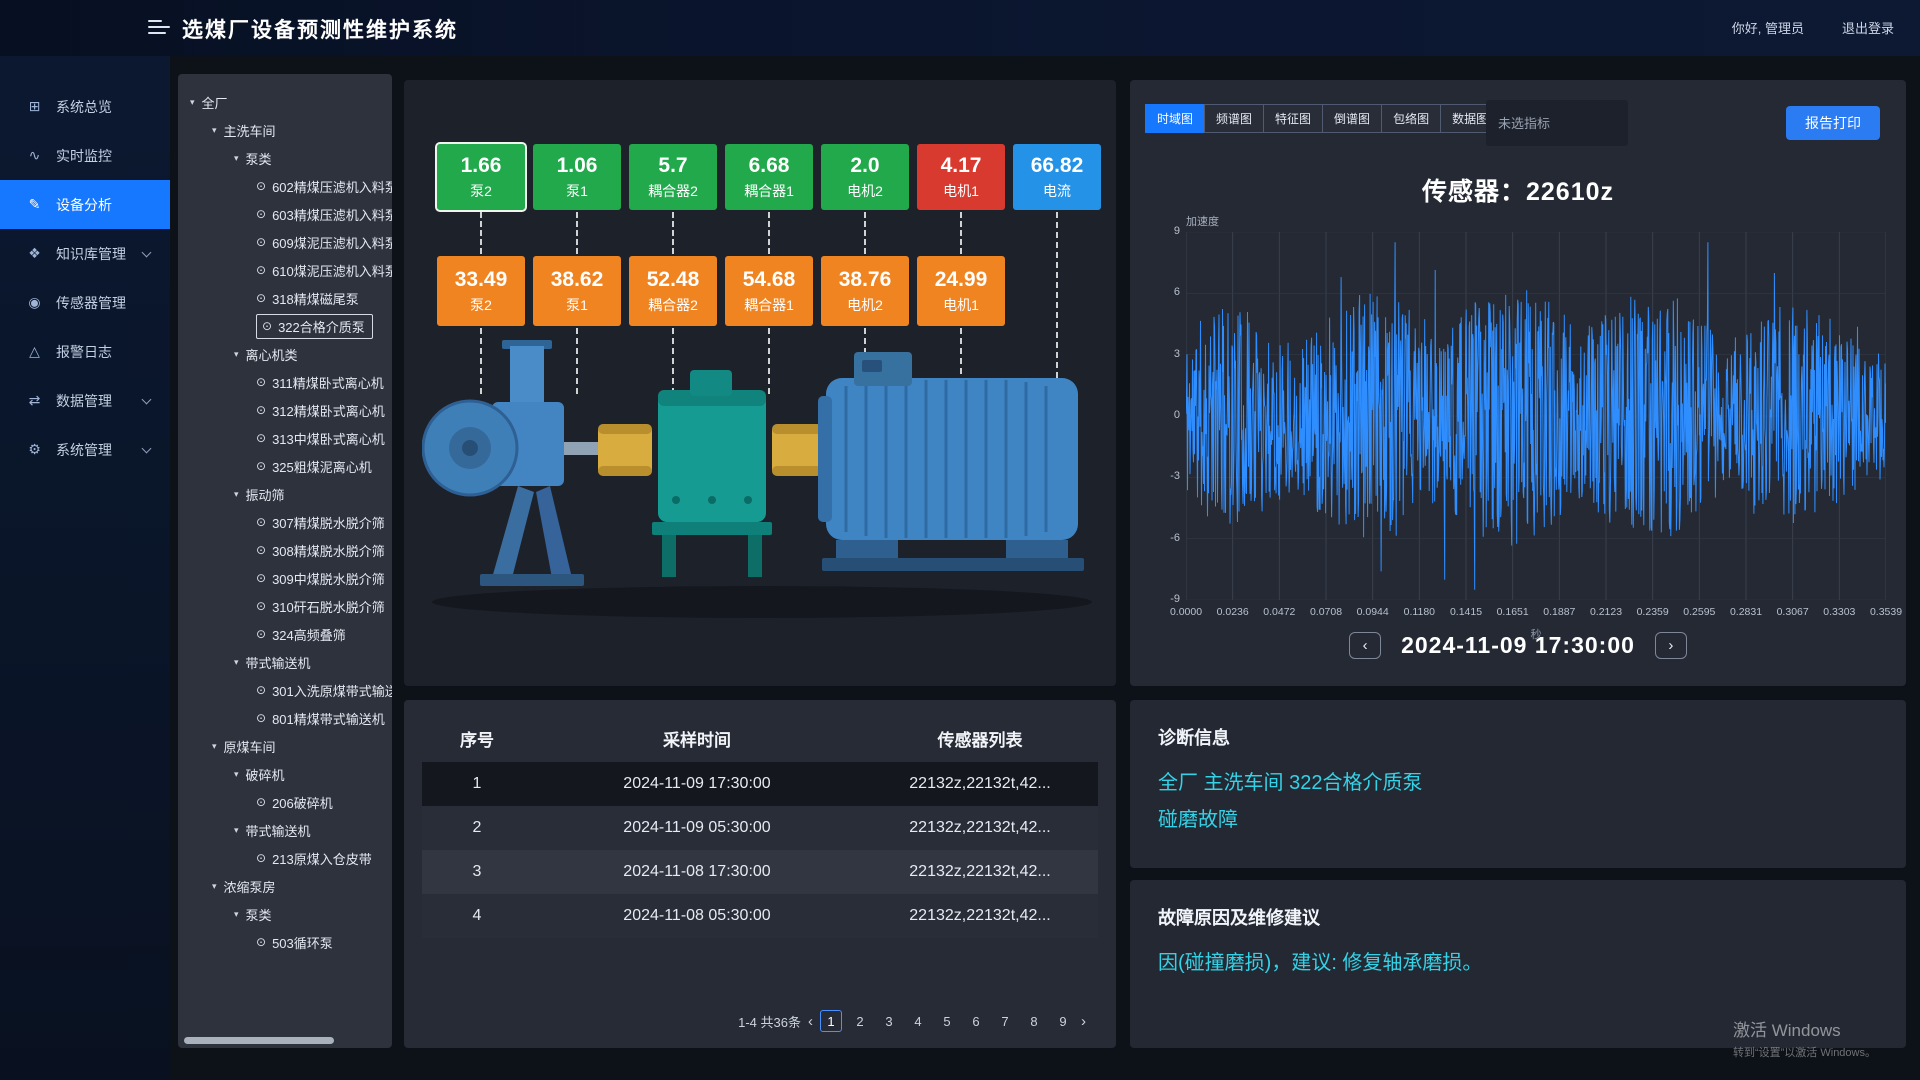 This screenshot has height=1080, width=1920. I want to click on print-report-button: 报告打印, so click(1833, 123).